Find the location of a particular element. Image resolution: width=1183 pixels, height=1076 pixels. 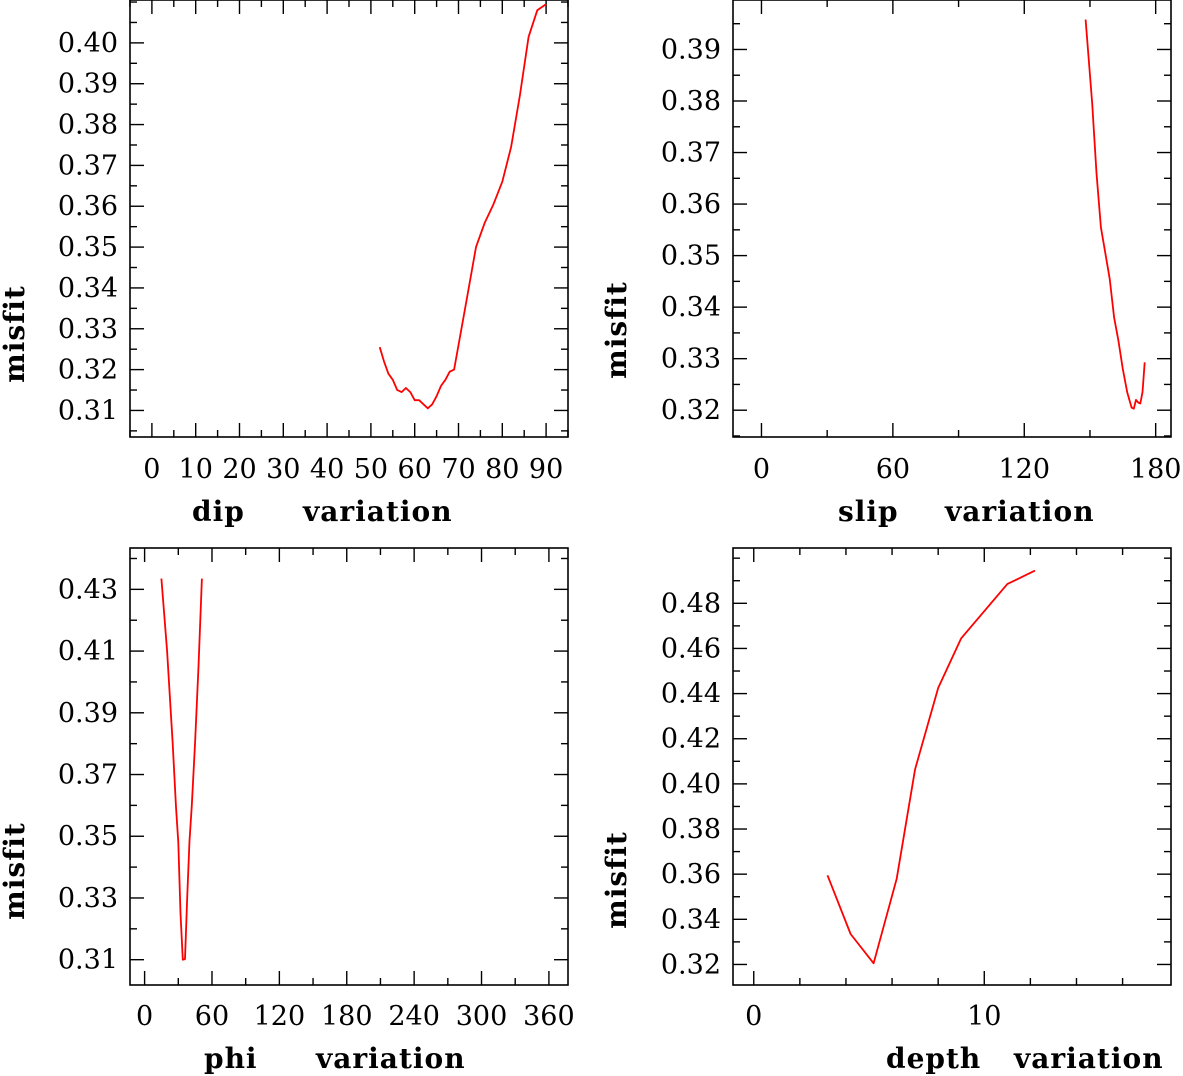

y-tick-label: 0.44 is located at coordinates (691, 694).